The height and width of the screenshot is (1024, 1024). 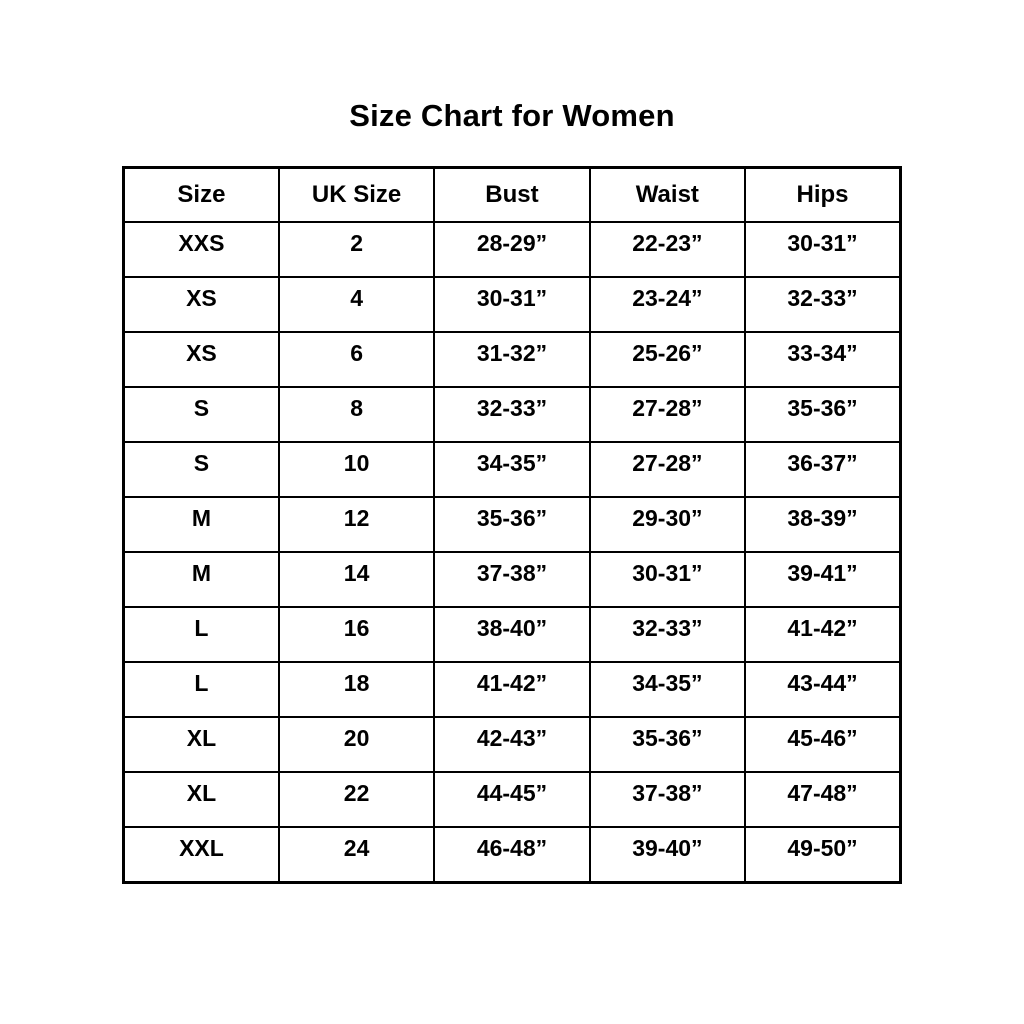 I want to click on table-cell: 4, so click(x=356, y=304).